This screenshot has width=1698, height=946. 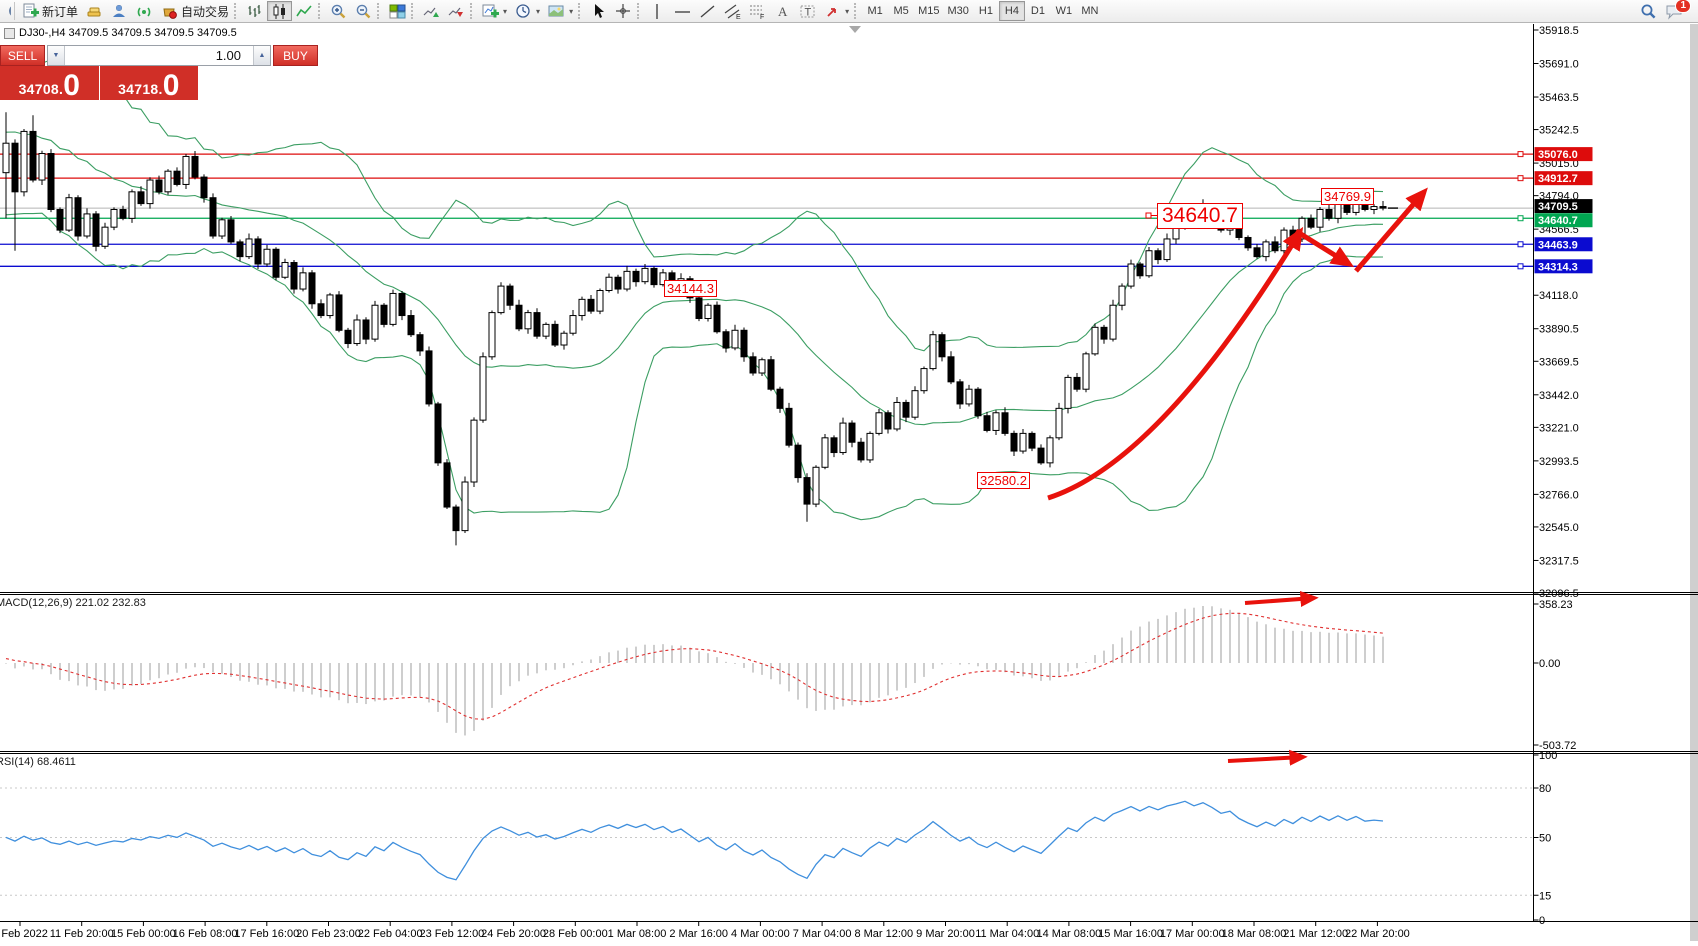 I want to click on sell-button: SELL, so click(x=22, y=55).